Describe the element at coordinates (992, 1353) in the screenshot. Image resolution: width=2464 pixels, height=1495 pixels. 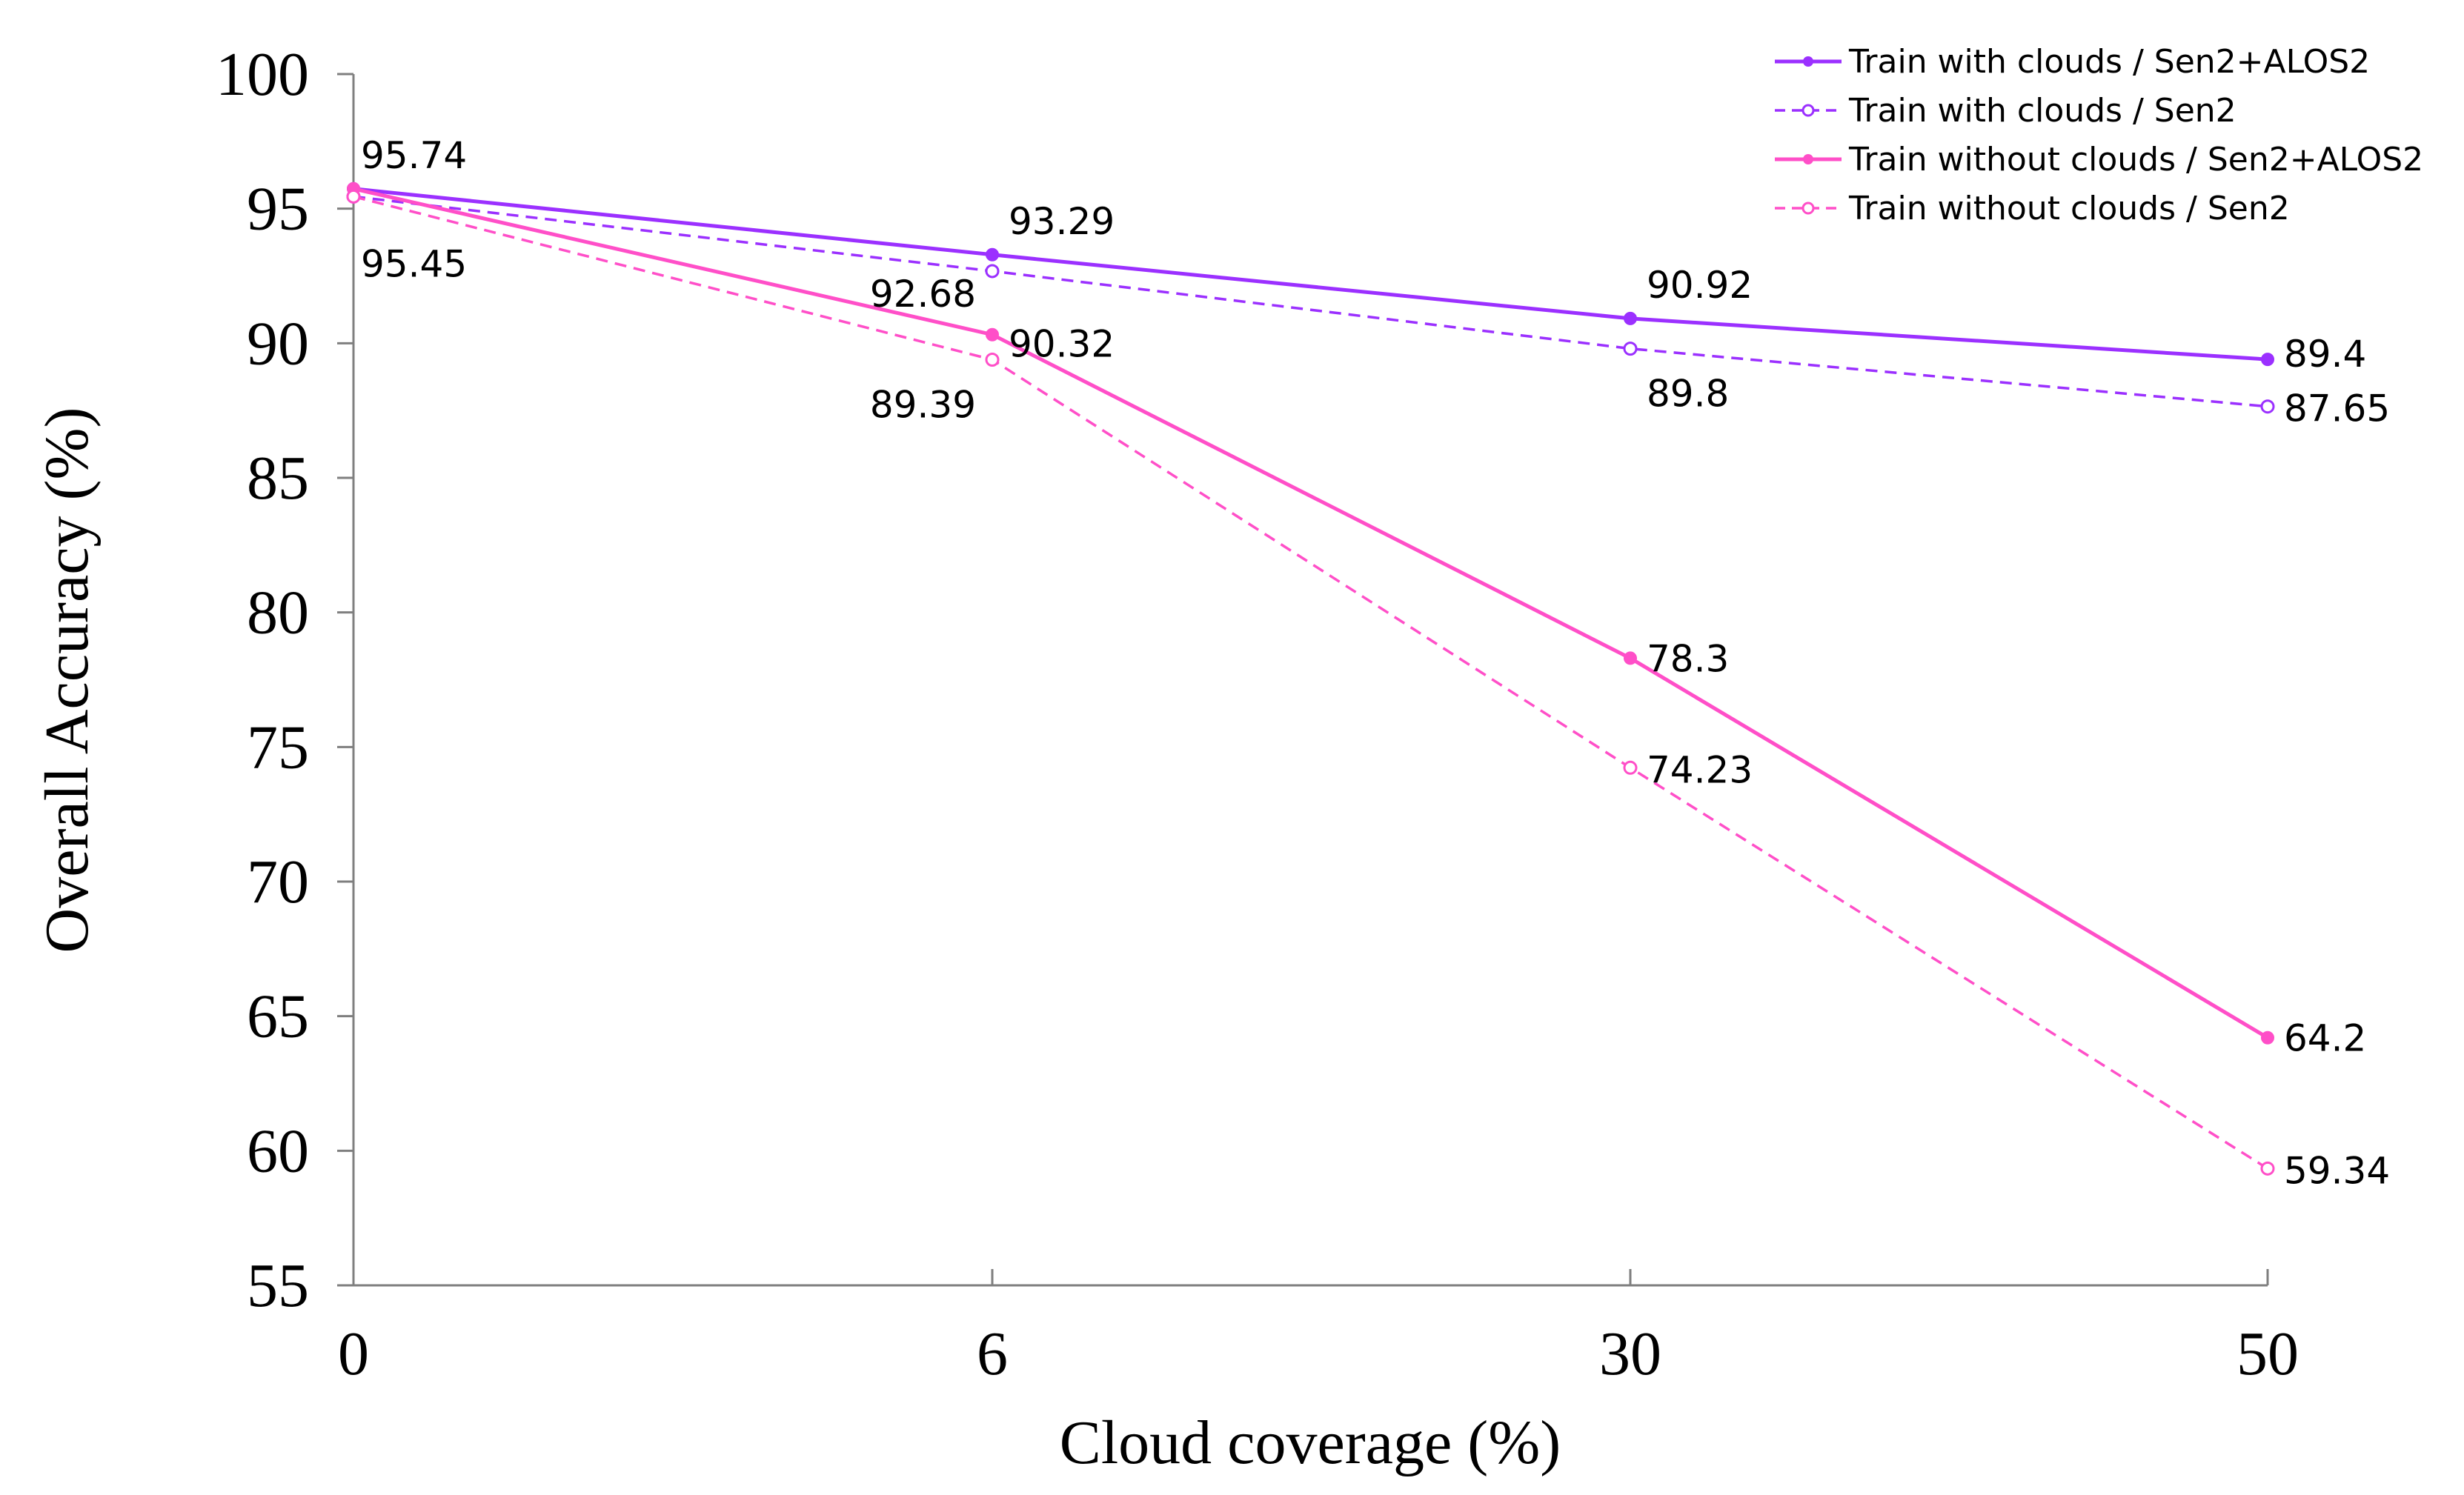
I see `x-tick-label: 6` at that location.